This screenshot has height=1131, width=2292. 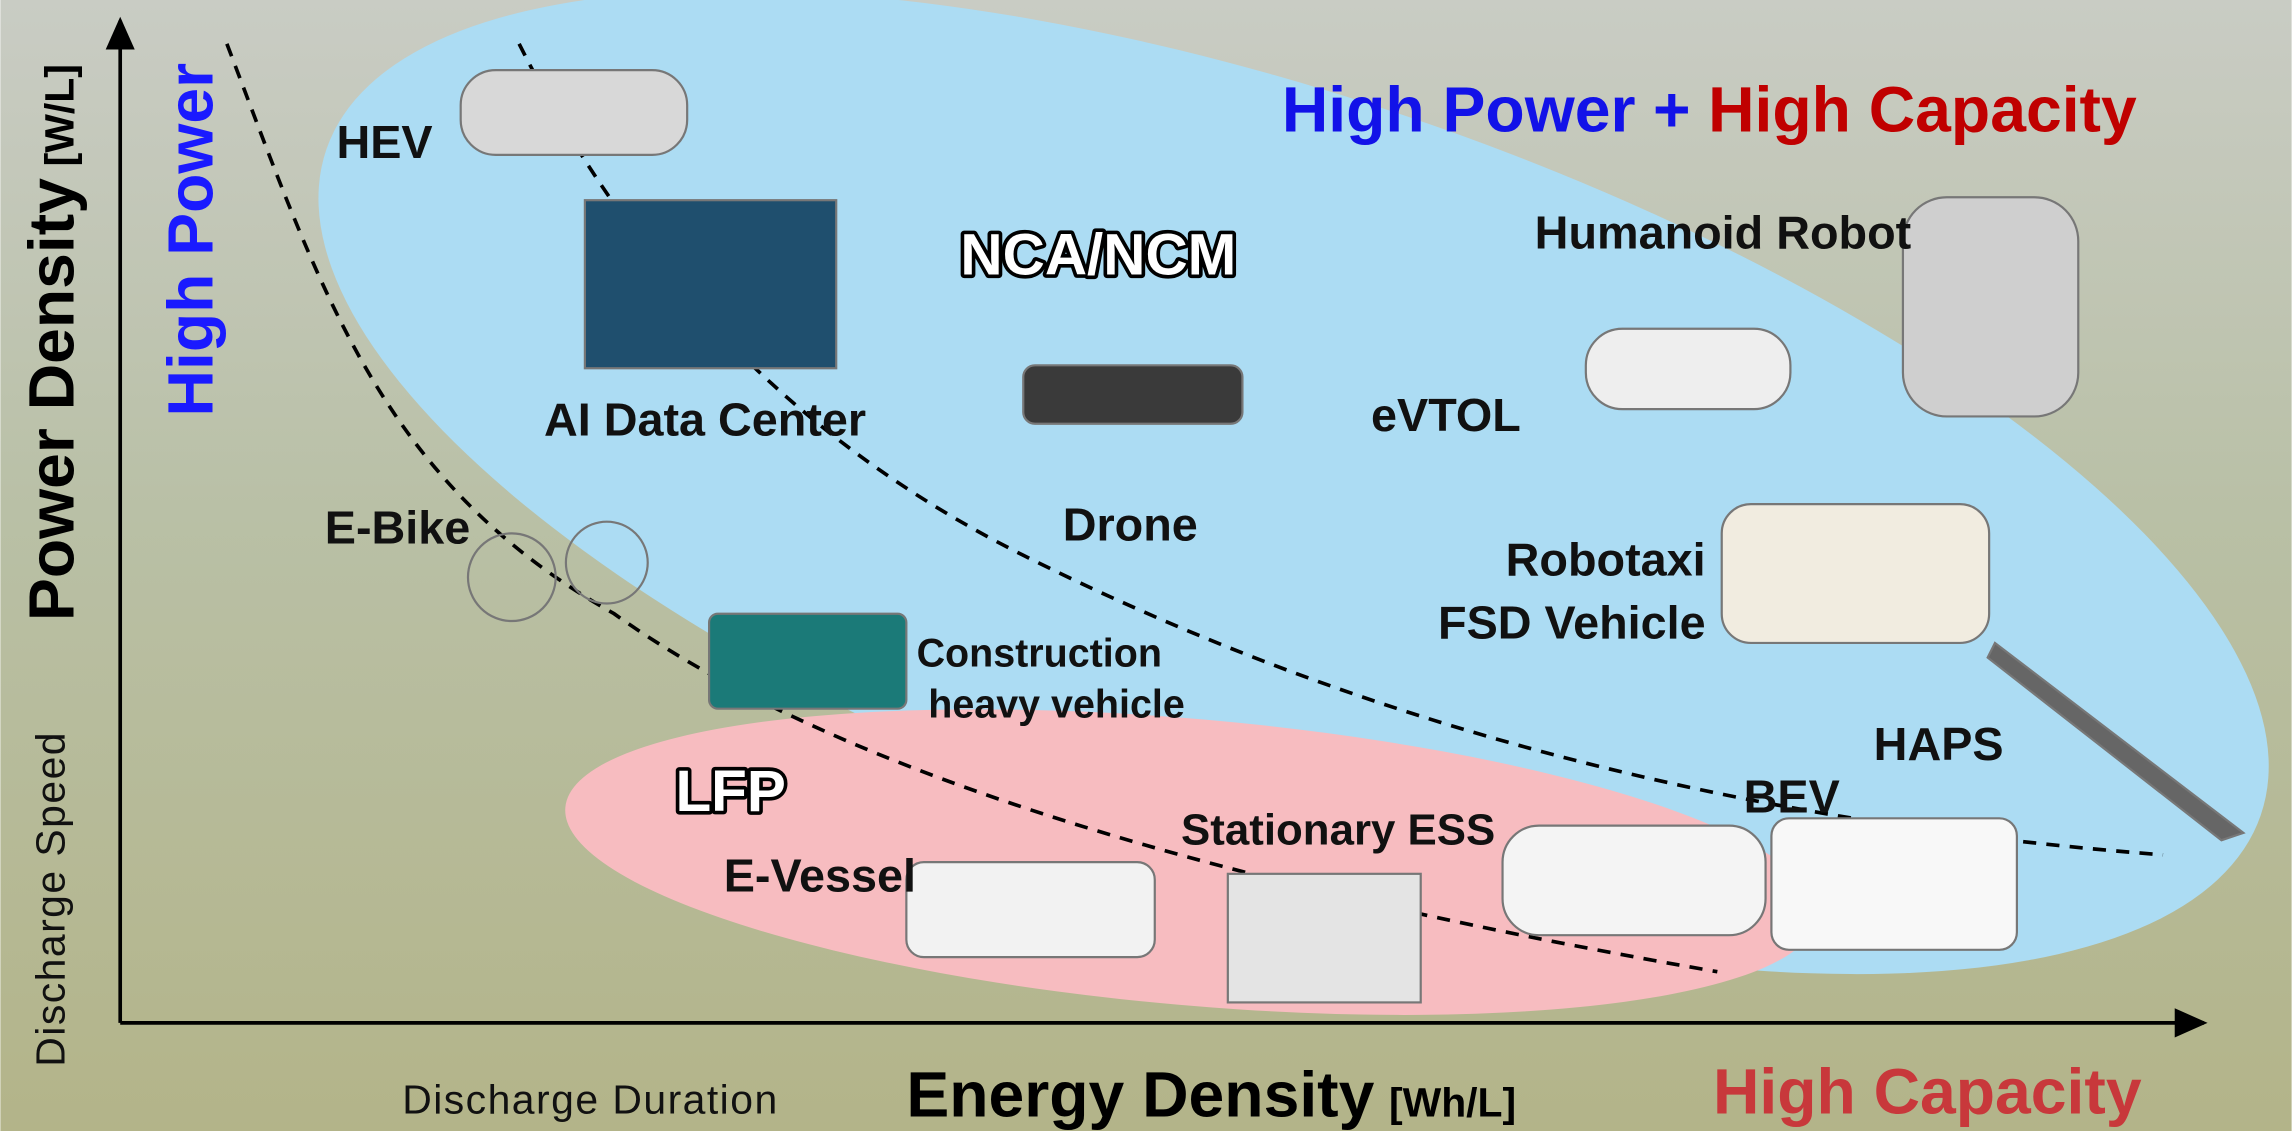 I want to click on hev-photo, so click(x=574, y=112).